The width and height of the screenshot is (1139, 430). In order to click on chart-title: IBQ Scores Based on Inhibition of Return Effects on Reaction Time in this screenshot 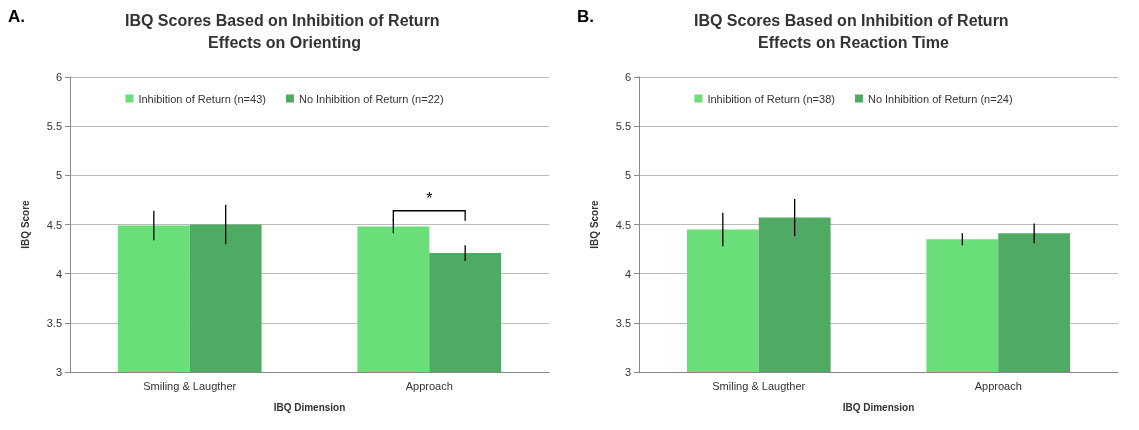, I will do `click(853, 31)`.